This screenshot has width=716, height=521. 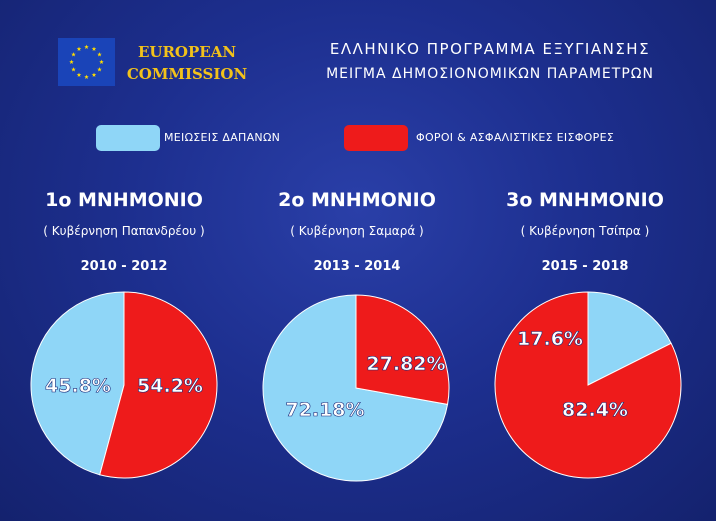 I want to click on panel-1-period: 2010 - 2012, so click(x=124, y=266).